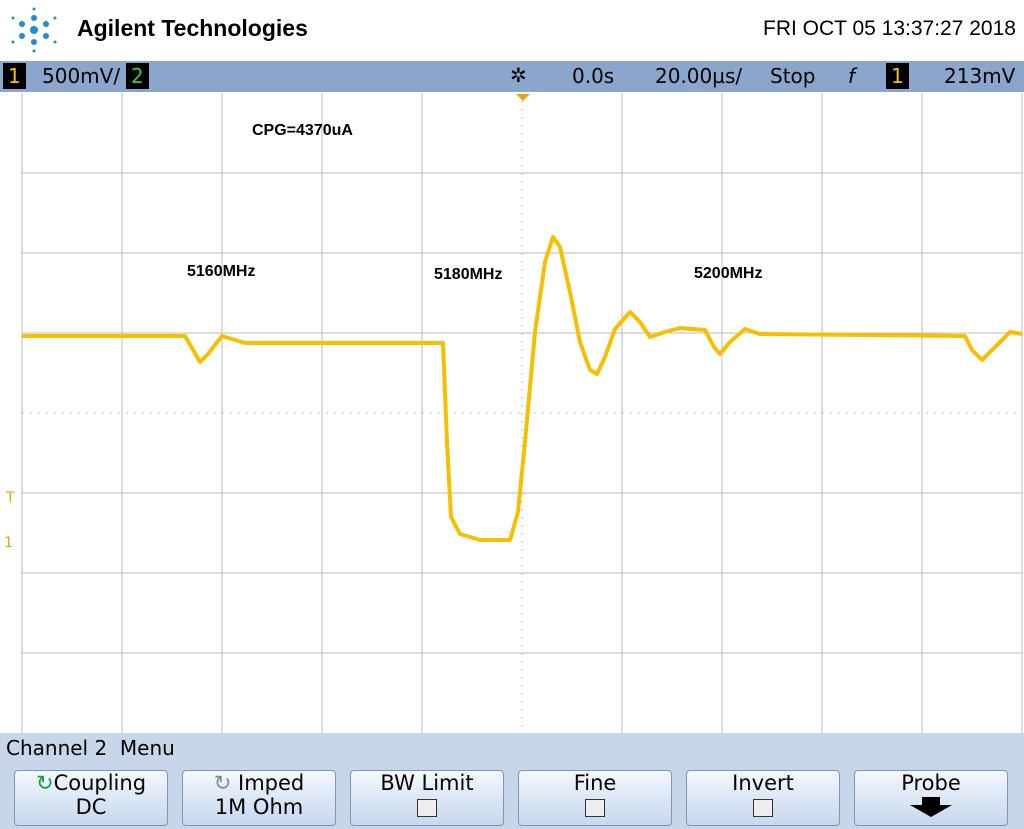 The image size is (1024, 829). What do you see at coordinates (10, 498) in the screenshot?
I see `trigger-marker: T` at bounding box center [10, 498].